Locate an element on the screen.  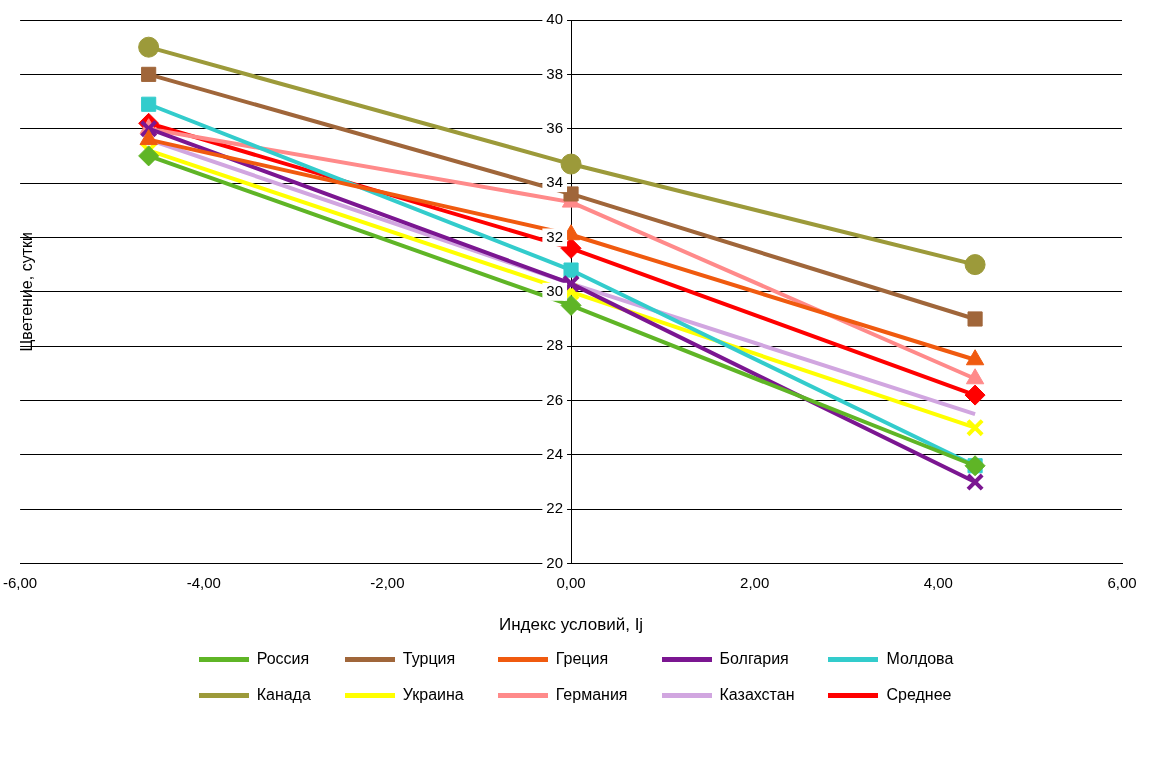
x-tick-label: 4,00 is located at coordinates (938, 582).